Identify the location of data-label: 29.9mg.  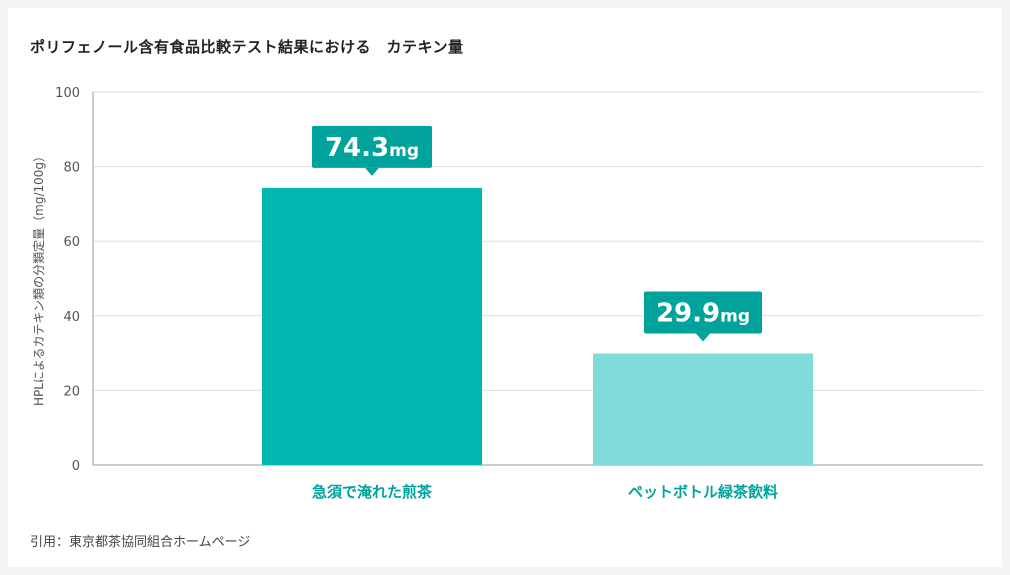
(703, 313).